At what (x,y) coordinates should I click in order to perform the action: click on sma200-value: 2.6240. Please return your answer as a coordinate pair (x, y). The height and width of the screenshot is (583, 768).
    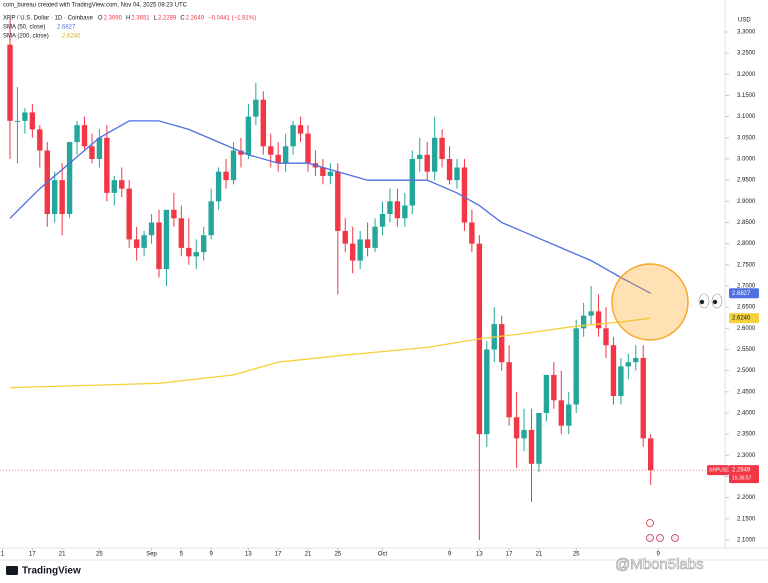
    Looking at the image, I should click on (71, 37).